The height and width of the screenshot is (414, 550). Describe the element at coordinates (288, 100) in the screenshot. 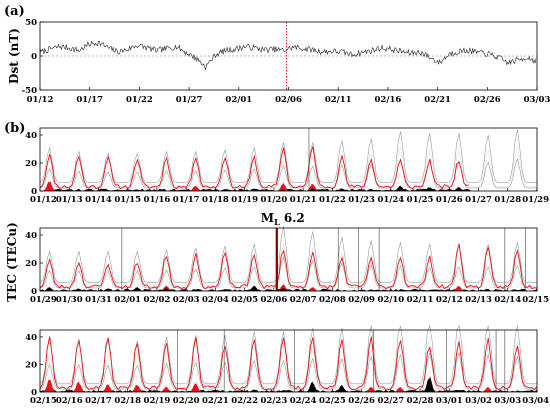

I see `dst-x-tick-label: 02/06` at that location.